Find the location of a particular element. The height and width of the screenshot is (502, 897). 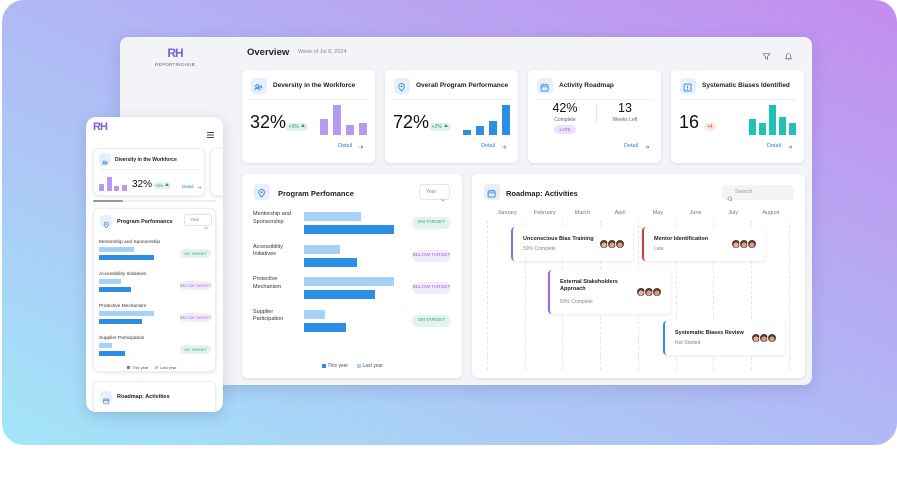

stat-value: 13 is located at coordinates (625, 108).